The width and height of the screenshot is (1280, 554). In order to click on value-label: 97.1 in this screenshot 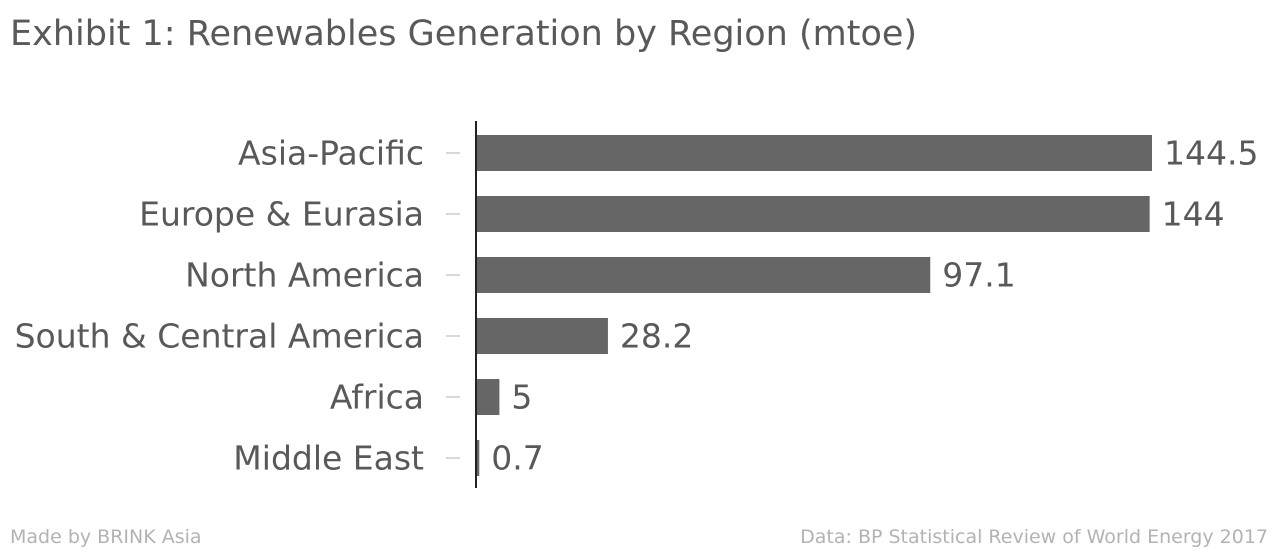, I will do `click(978, 275)`.